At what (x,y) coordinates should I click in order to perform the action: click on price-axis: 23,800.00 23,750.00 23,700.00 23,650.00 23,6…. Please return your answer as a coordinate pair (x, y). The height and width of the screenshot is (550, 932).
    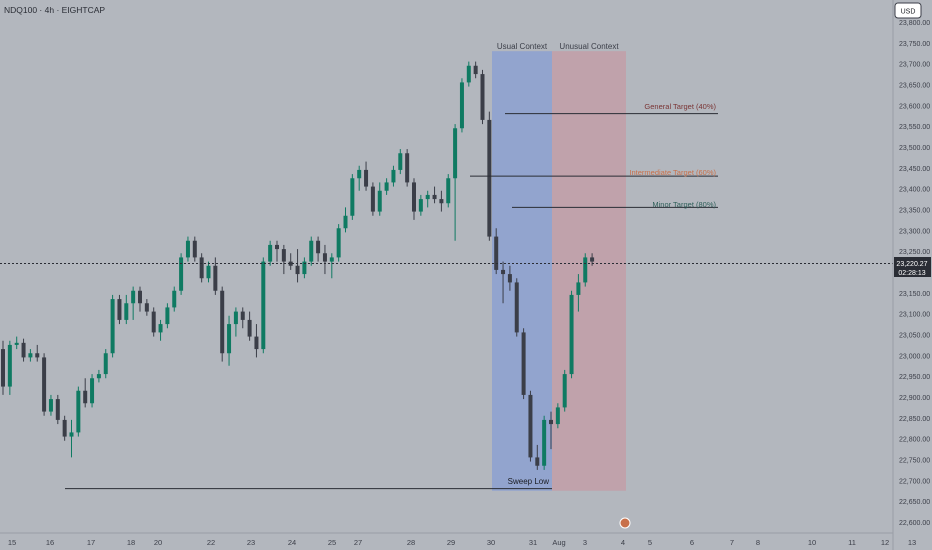
    Looking at the image, I should click on (914, 273).